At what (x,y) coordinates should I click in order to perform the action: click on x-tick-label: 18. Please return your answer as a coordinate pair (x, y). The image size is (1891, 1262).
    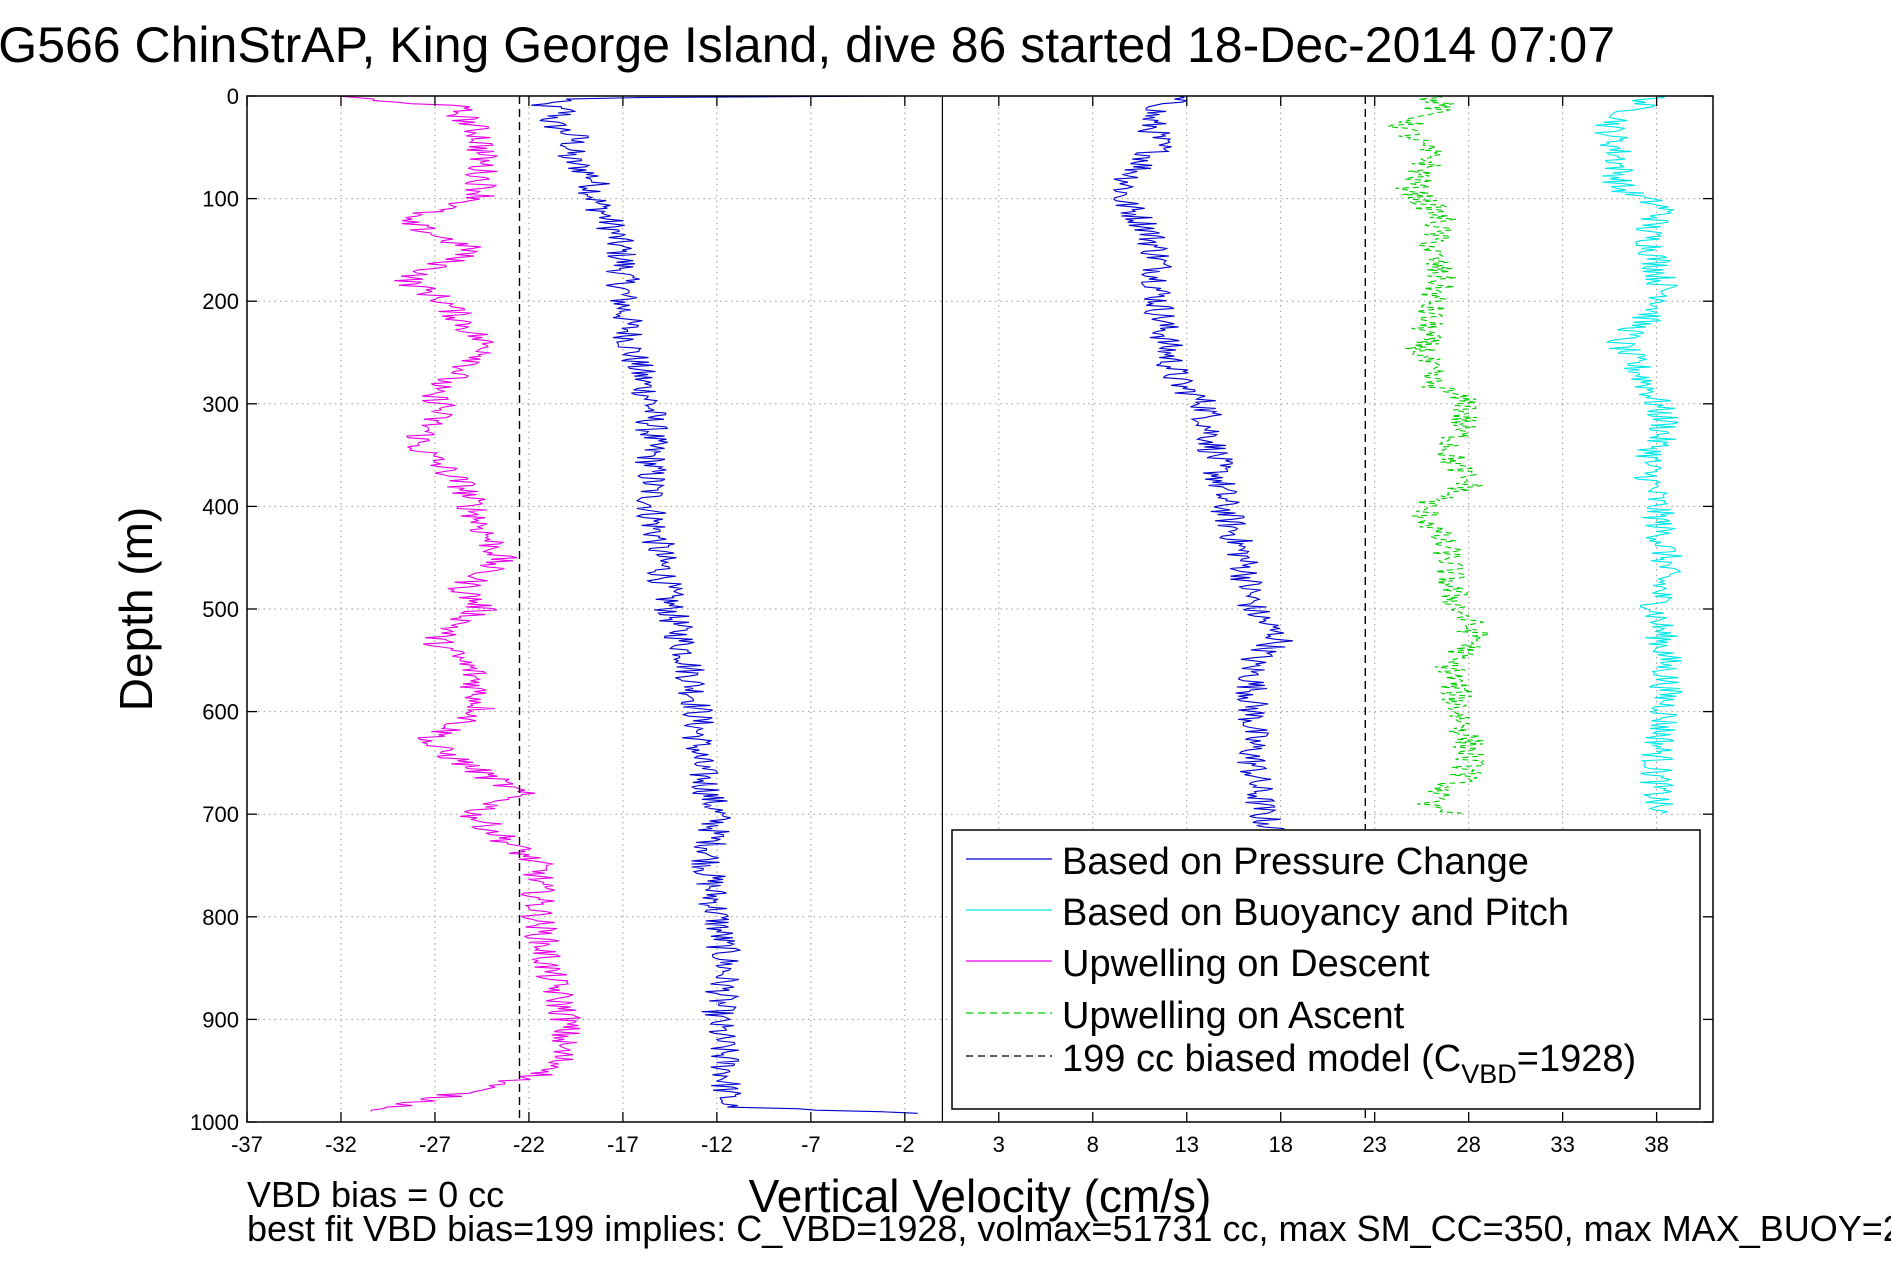
    Looking at the image, I should click on (1280, 1144).